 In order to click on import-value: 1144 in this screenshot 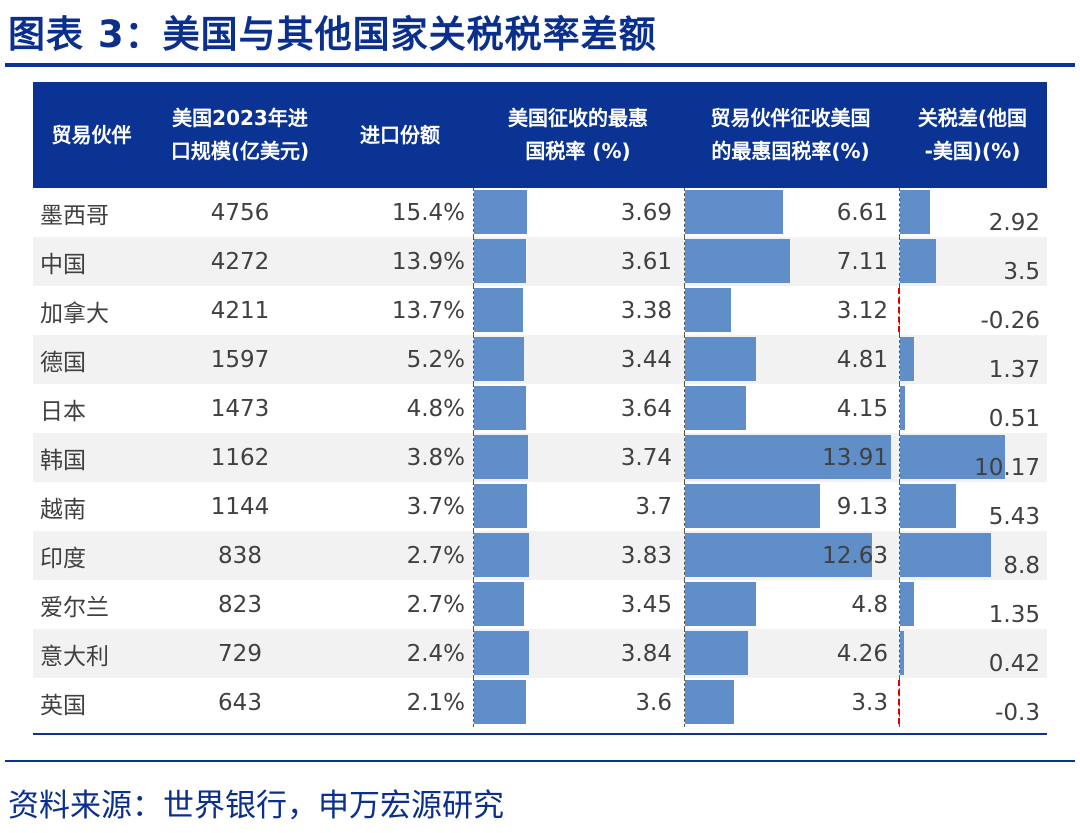, I will do `click(240, 506)`.